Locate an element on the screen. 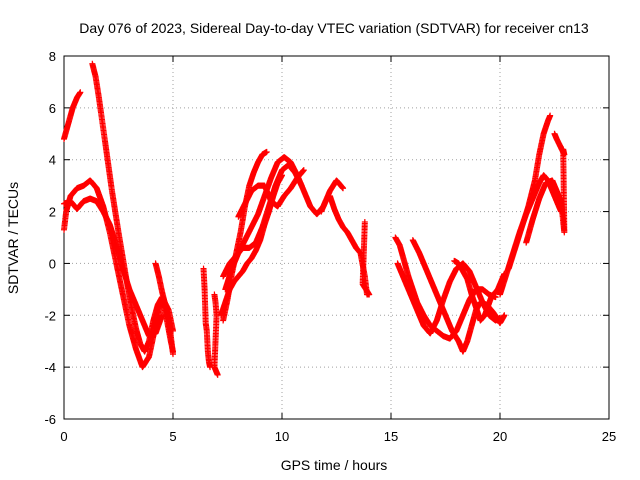  series-track-q is located at coordinates (479, 290).